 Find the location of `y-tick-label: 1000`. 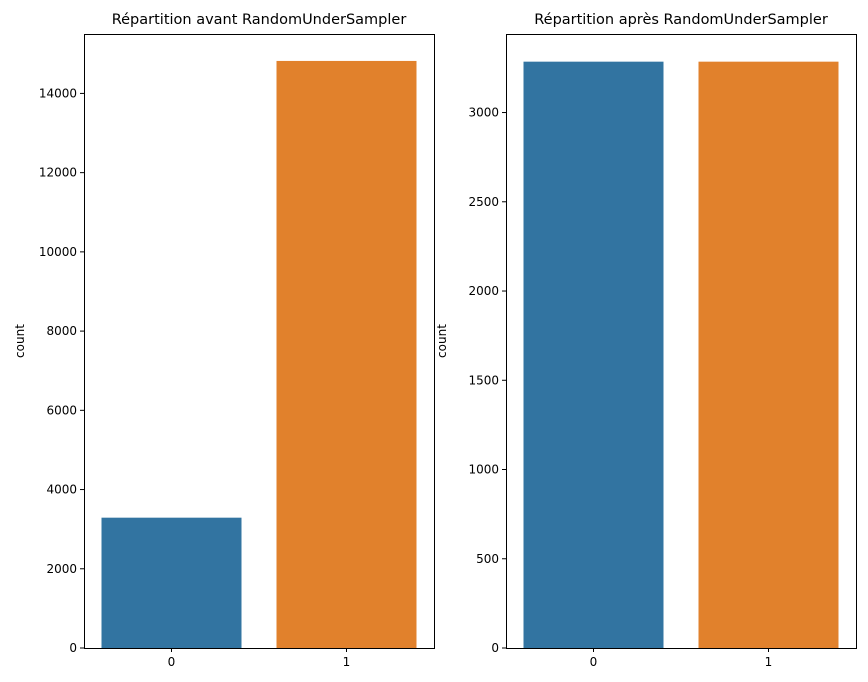

y-tick-label: 1000 is located at coordinates (483, 470).